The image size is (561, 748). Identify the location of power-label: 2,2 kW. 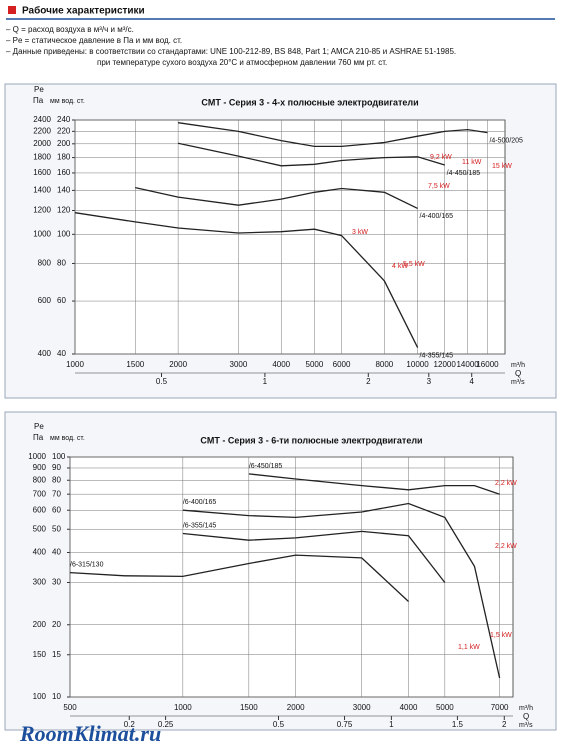
(506, 483).